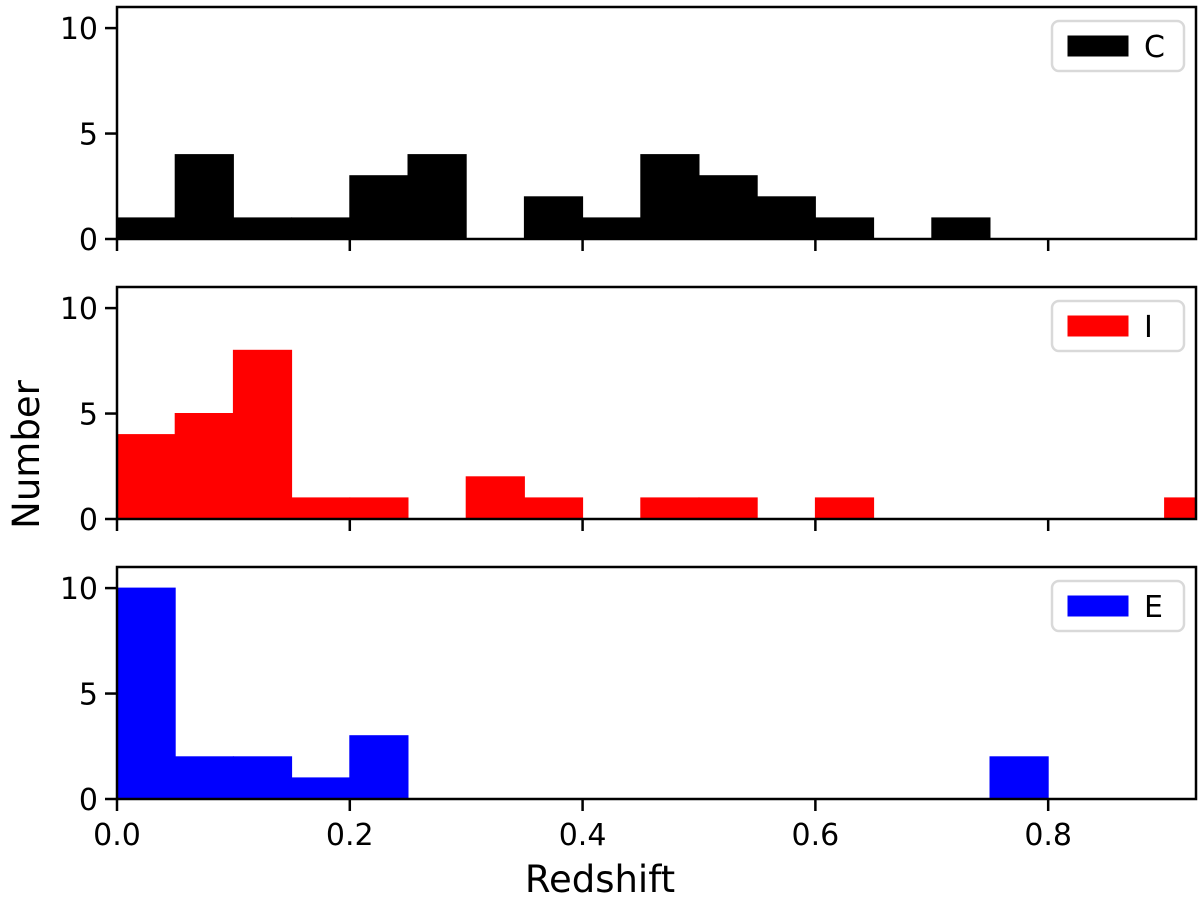  Describe the element at coordinates (1148, 327) in the screenshot. I see `legend-label: I` at that location.